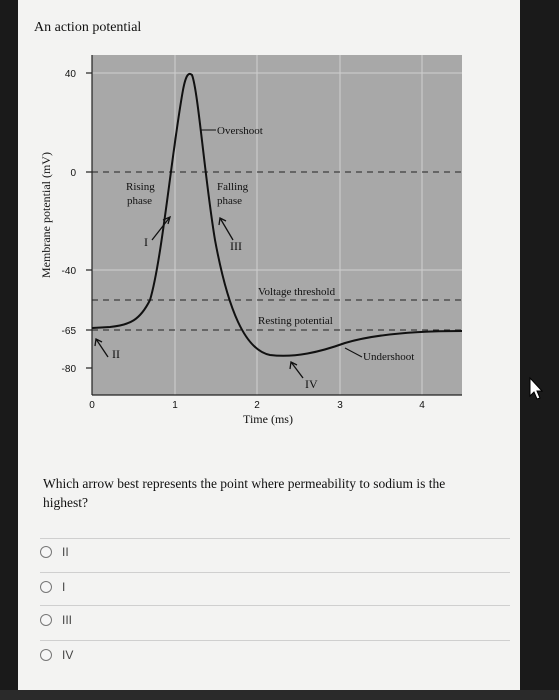 Image resolution: width=559 pixels, height=700 pixels. What do you see at coordinates (140, 187) in the screenshot?
I see `rising-label: Rising` at bounding box center [140, 187].